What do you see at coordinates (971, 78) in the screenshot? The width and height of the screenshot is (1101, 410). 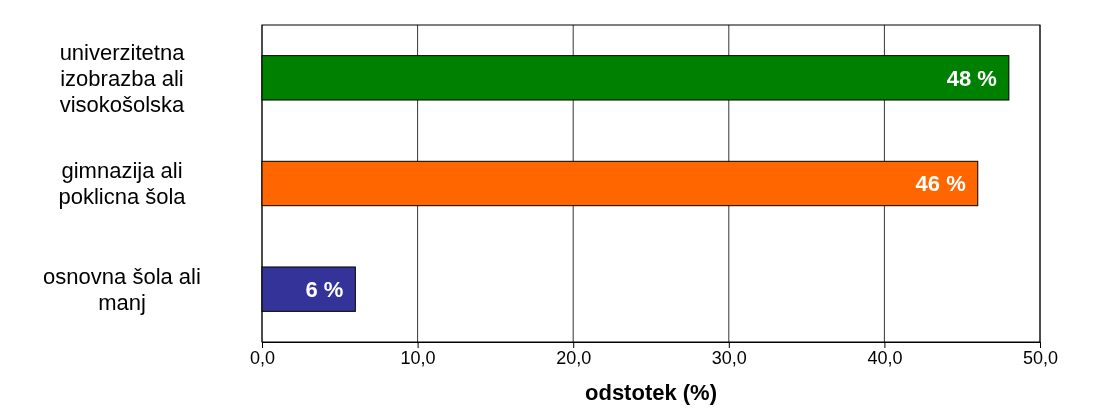 I see `data-label: 48 %` at bounding box center [971, 78].